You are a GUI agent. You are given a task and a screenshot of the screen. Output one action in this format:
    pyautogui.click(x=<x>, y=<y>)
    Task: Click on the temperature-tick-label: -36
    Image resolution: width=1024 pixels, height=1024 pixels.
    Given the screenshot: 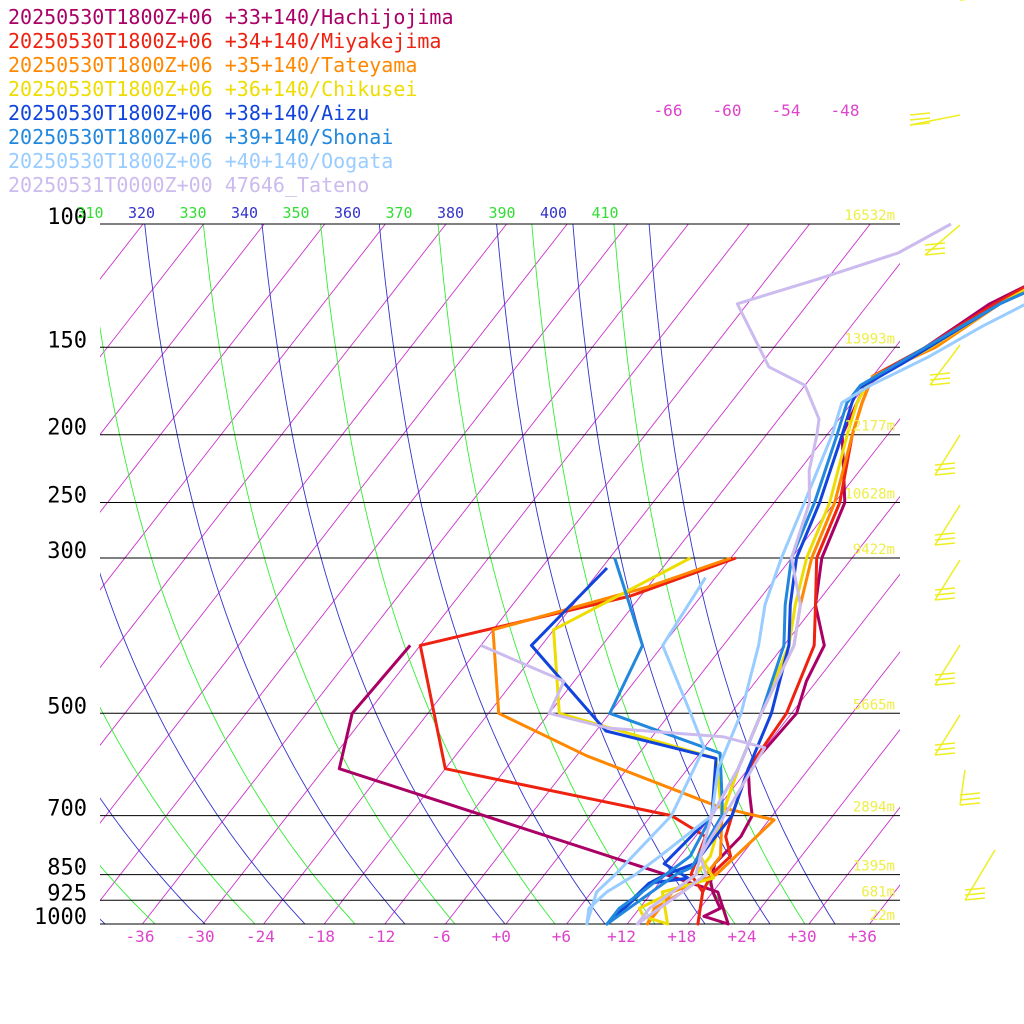 What is the action you would take?
    pyautogui.click(x=140, y=936)
    